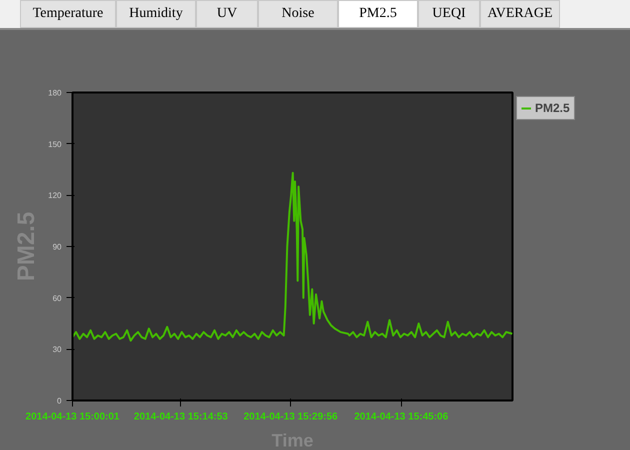  I want to click on y-tick-label: 60, so click(57, 298).